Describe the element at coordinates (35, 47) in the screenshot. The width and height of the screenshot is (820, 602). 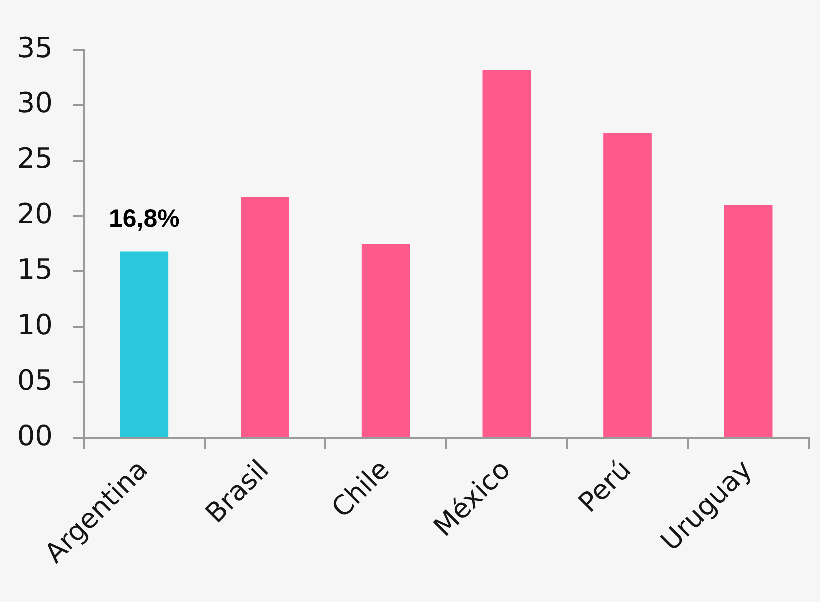
I see `y-tick-label: 35` at that location.